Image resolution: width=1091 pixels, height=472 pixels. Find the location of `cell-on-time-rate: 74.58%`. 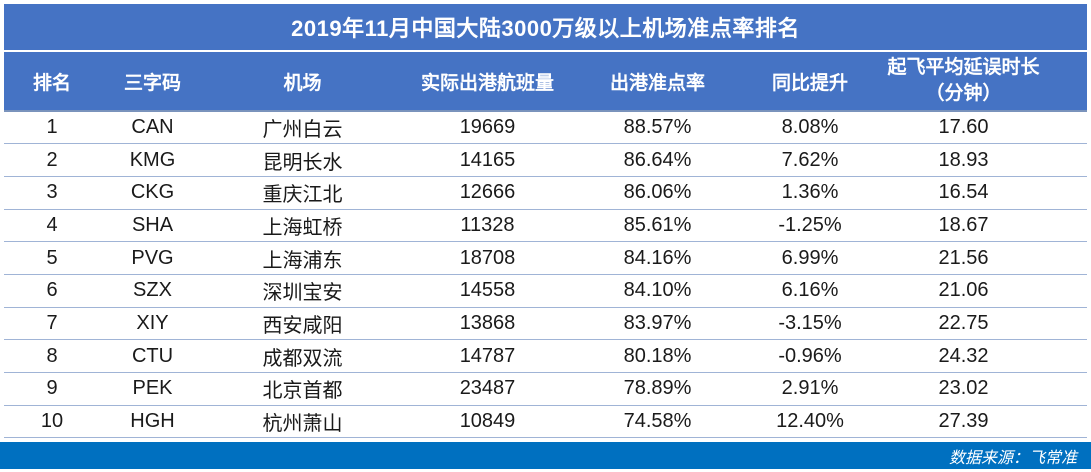

cell-on-time-rate: 74.58% is located at coordinates (657, 422).